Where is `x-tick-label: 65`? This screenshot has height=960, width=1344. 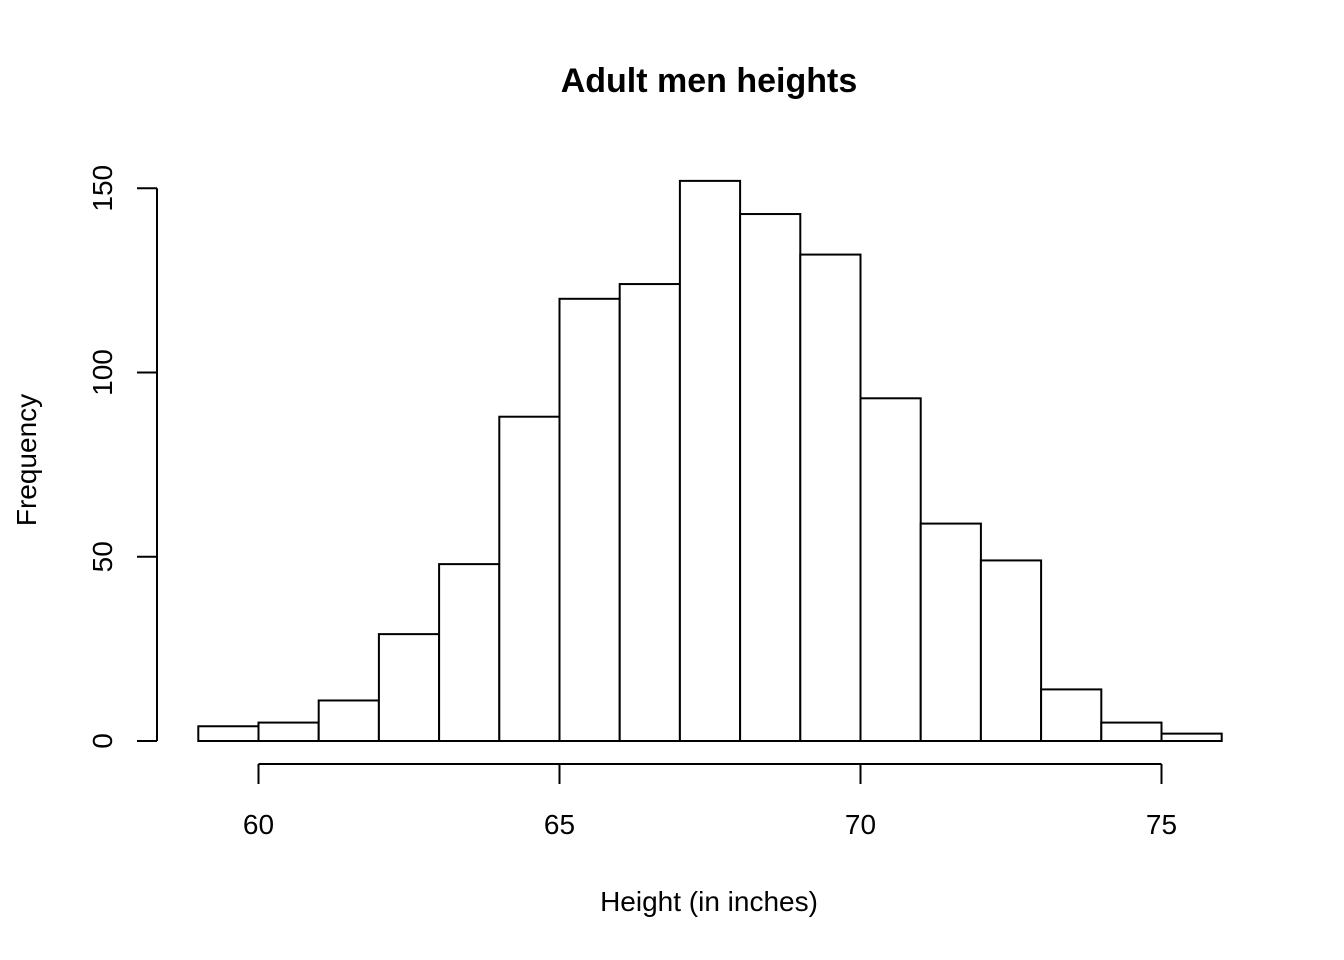 x-tick-label: 65 is located at coordinates (559, 824).